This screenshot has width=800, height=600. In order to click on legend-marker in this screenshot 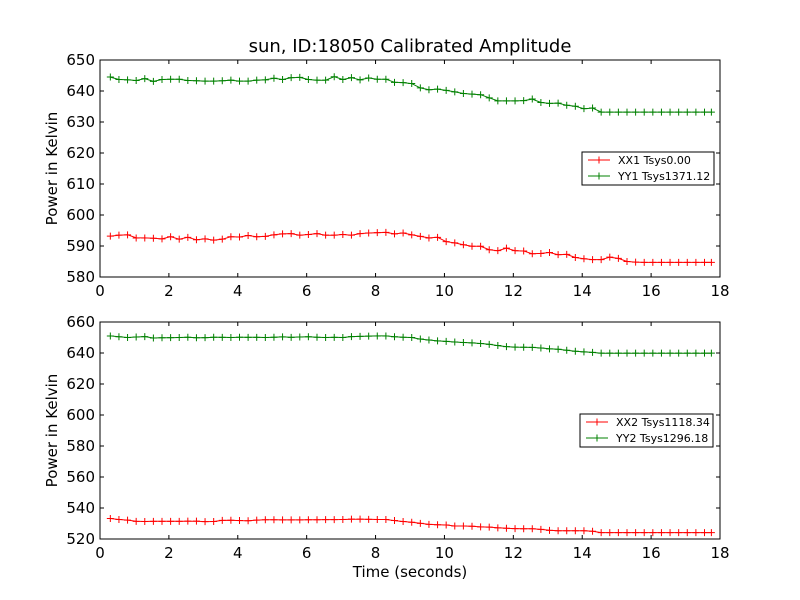, I will do `click(599, 176)`.